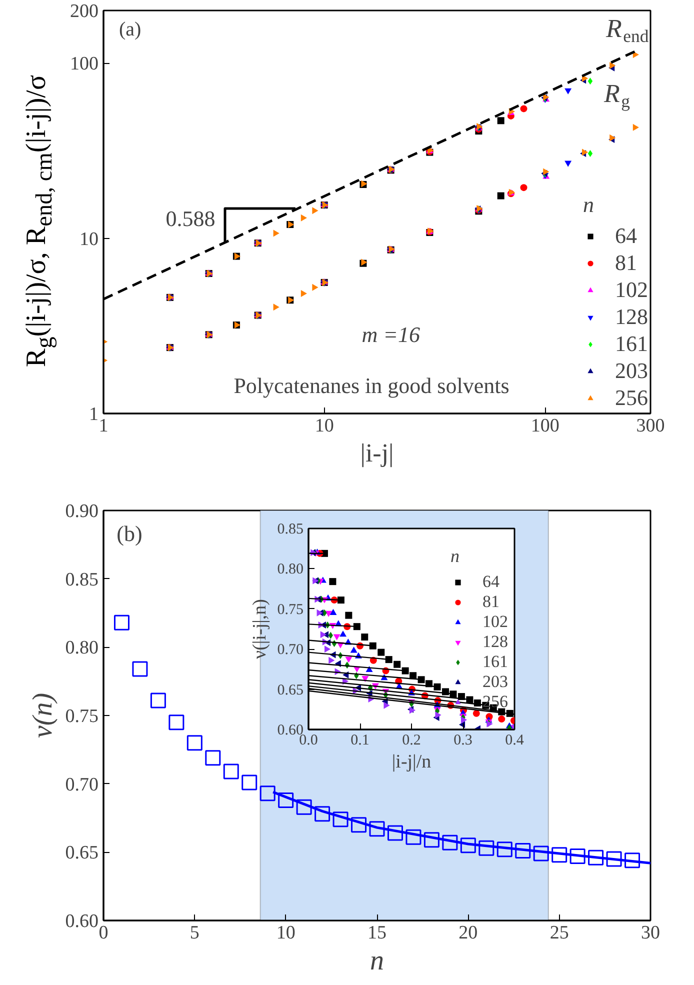 The width and height of the screenshot is (694, 985). Describe the element at coordinates (650, 933) in the screenshot. I see `x-tick-label: 30` at that location.